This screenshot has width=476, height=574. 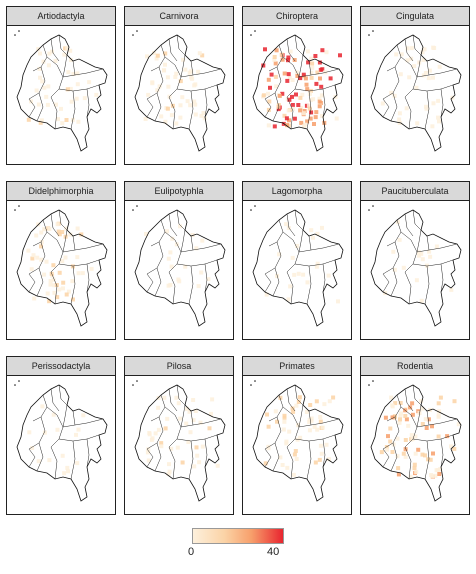 I want to click on panel-lagomorpha: Lagomorpha, so click(x=297, y=260).